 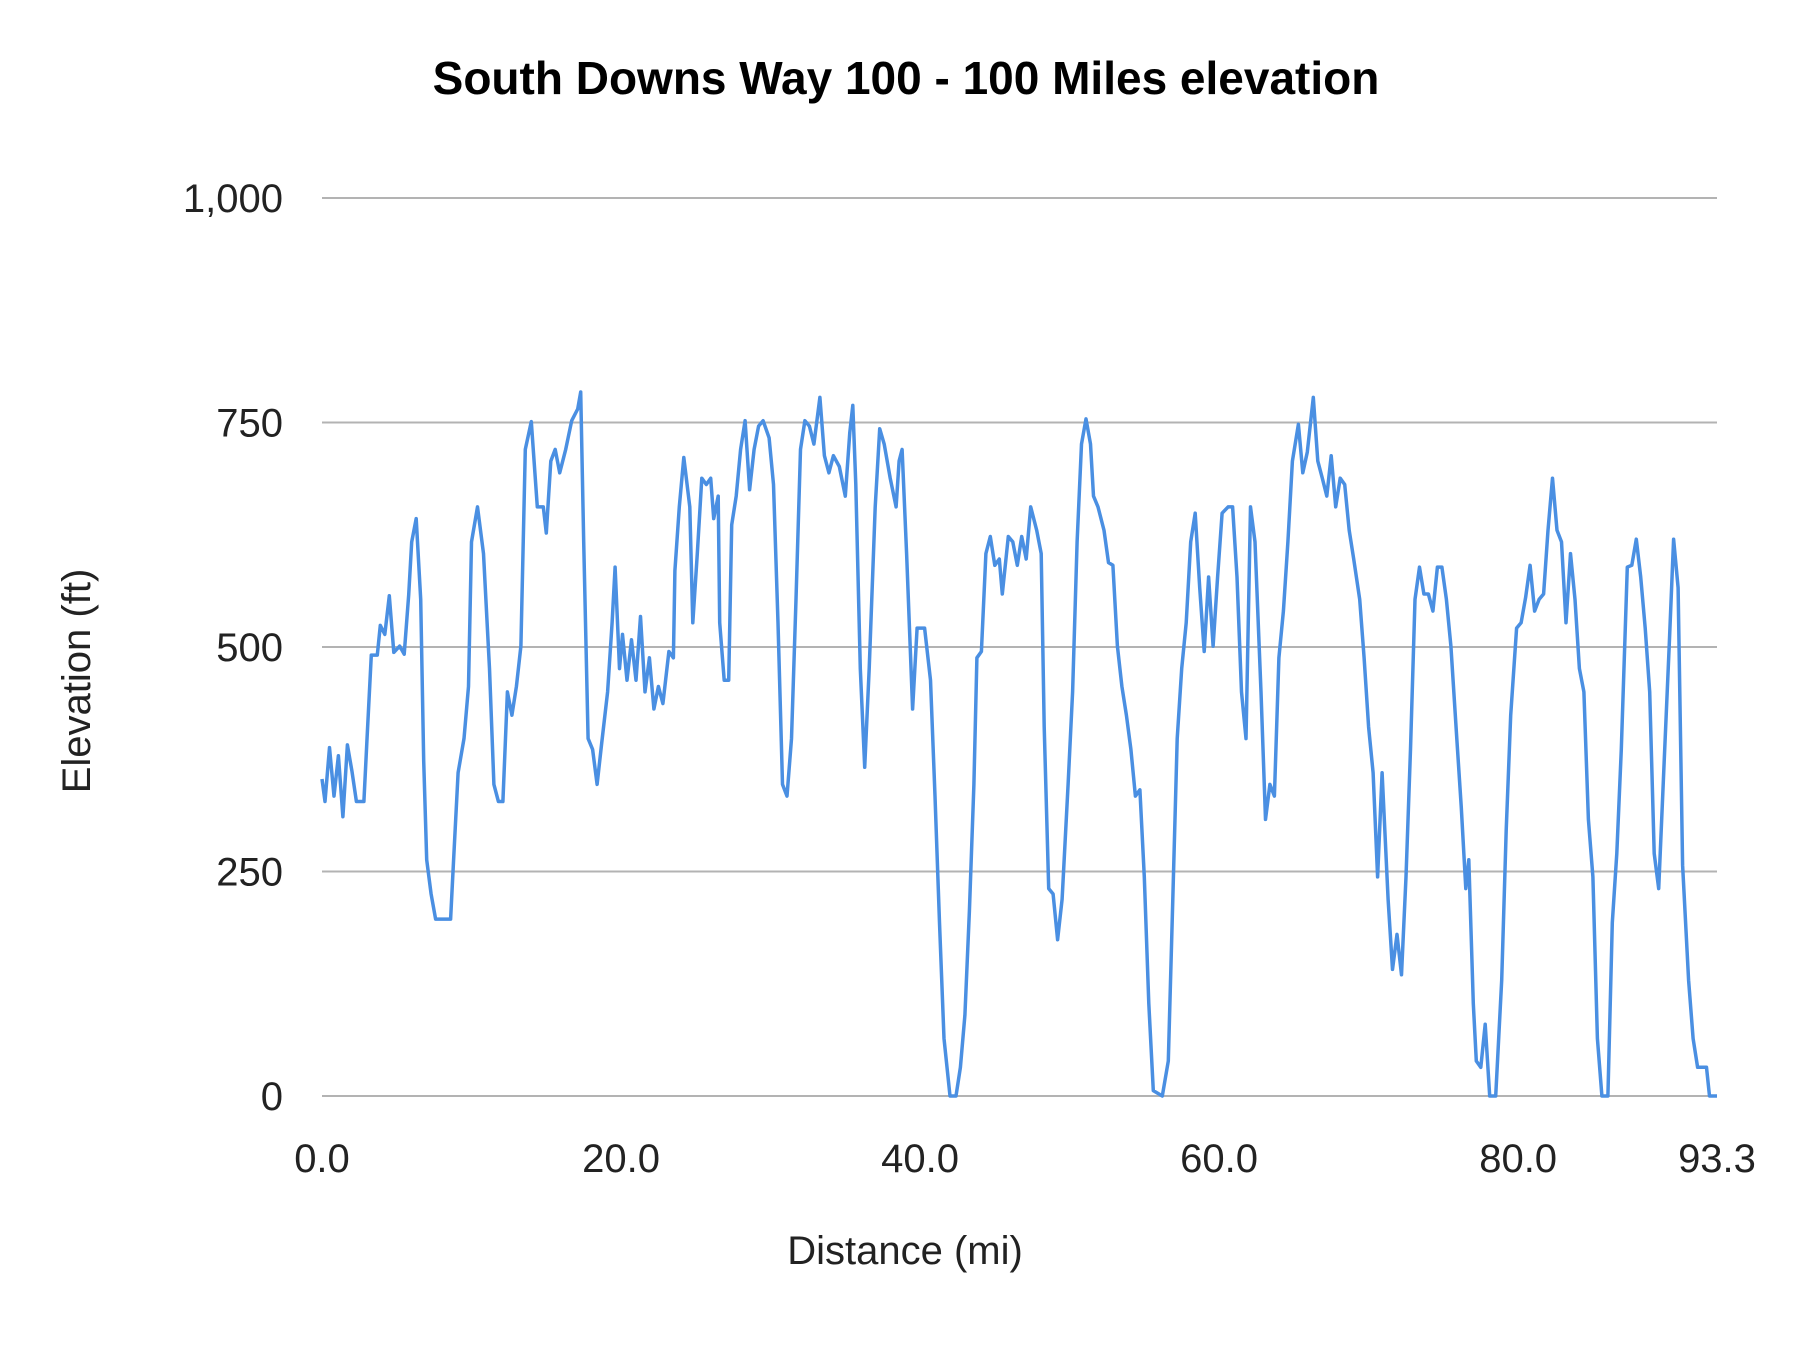 What do you see at coordinates (1219, 1159) in the screenshot?
I see `x-tick-label: 60.0` at bounding box center [1219, 1159].